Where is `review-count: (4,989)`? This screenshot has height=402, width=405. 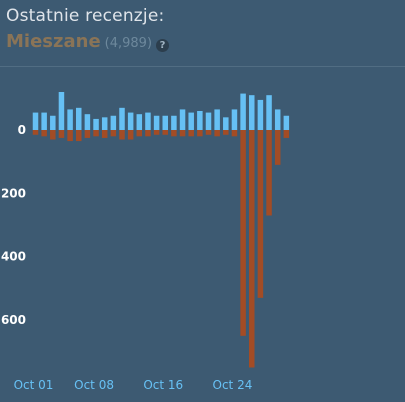 review-count: (4,989) is located at coordinates (128, 43).